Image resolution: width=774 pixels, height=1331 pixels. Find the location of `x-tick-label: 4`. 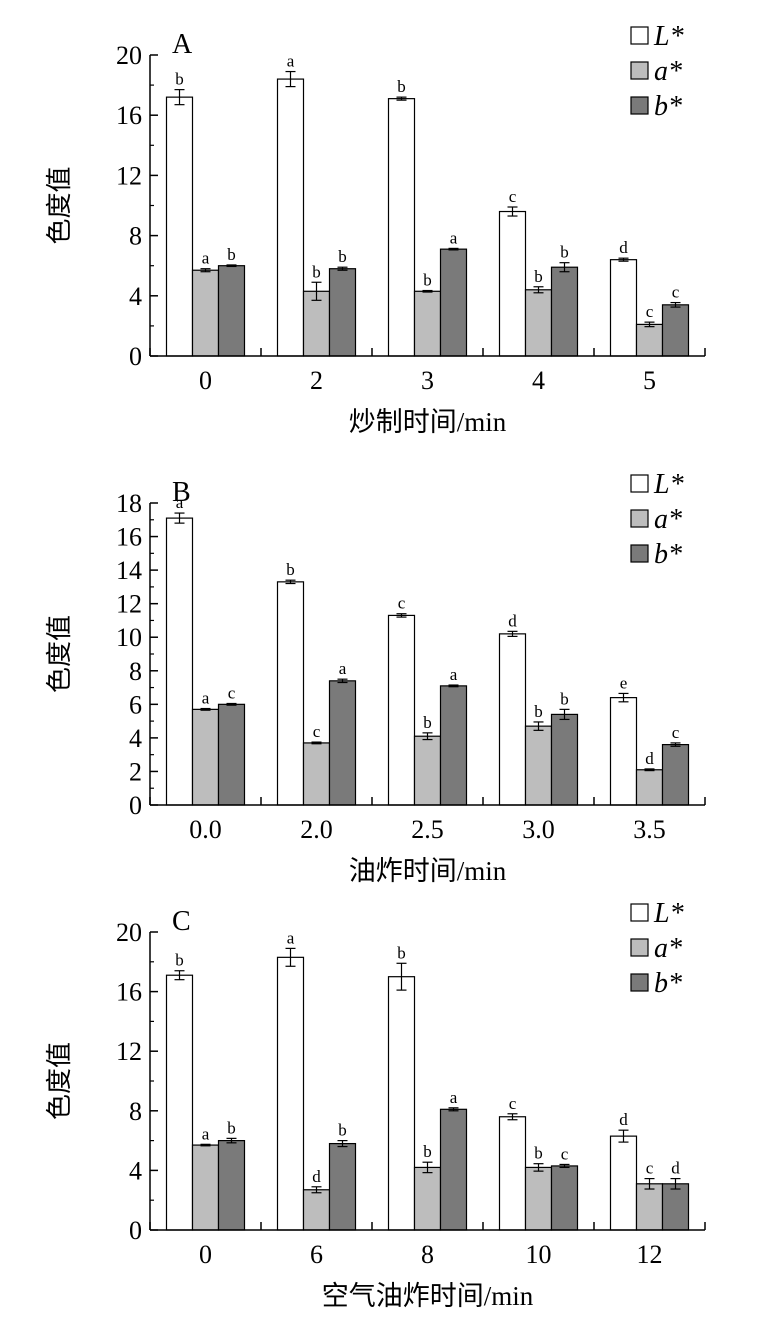

x-tick-label: 4 is located at coordinates (538, 380).